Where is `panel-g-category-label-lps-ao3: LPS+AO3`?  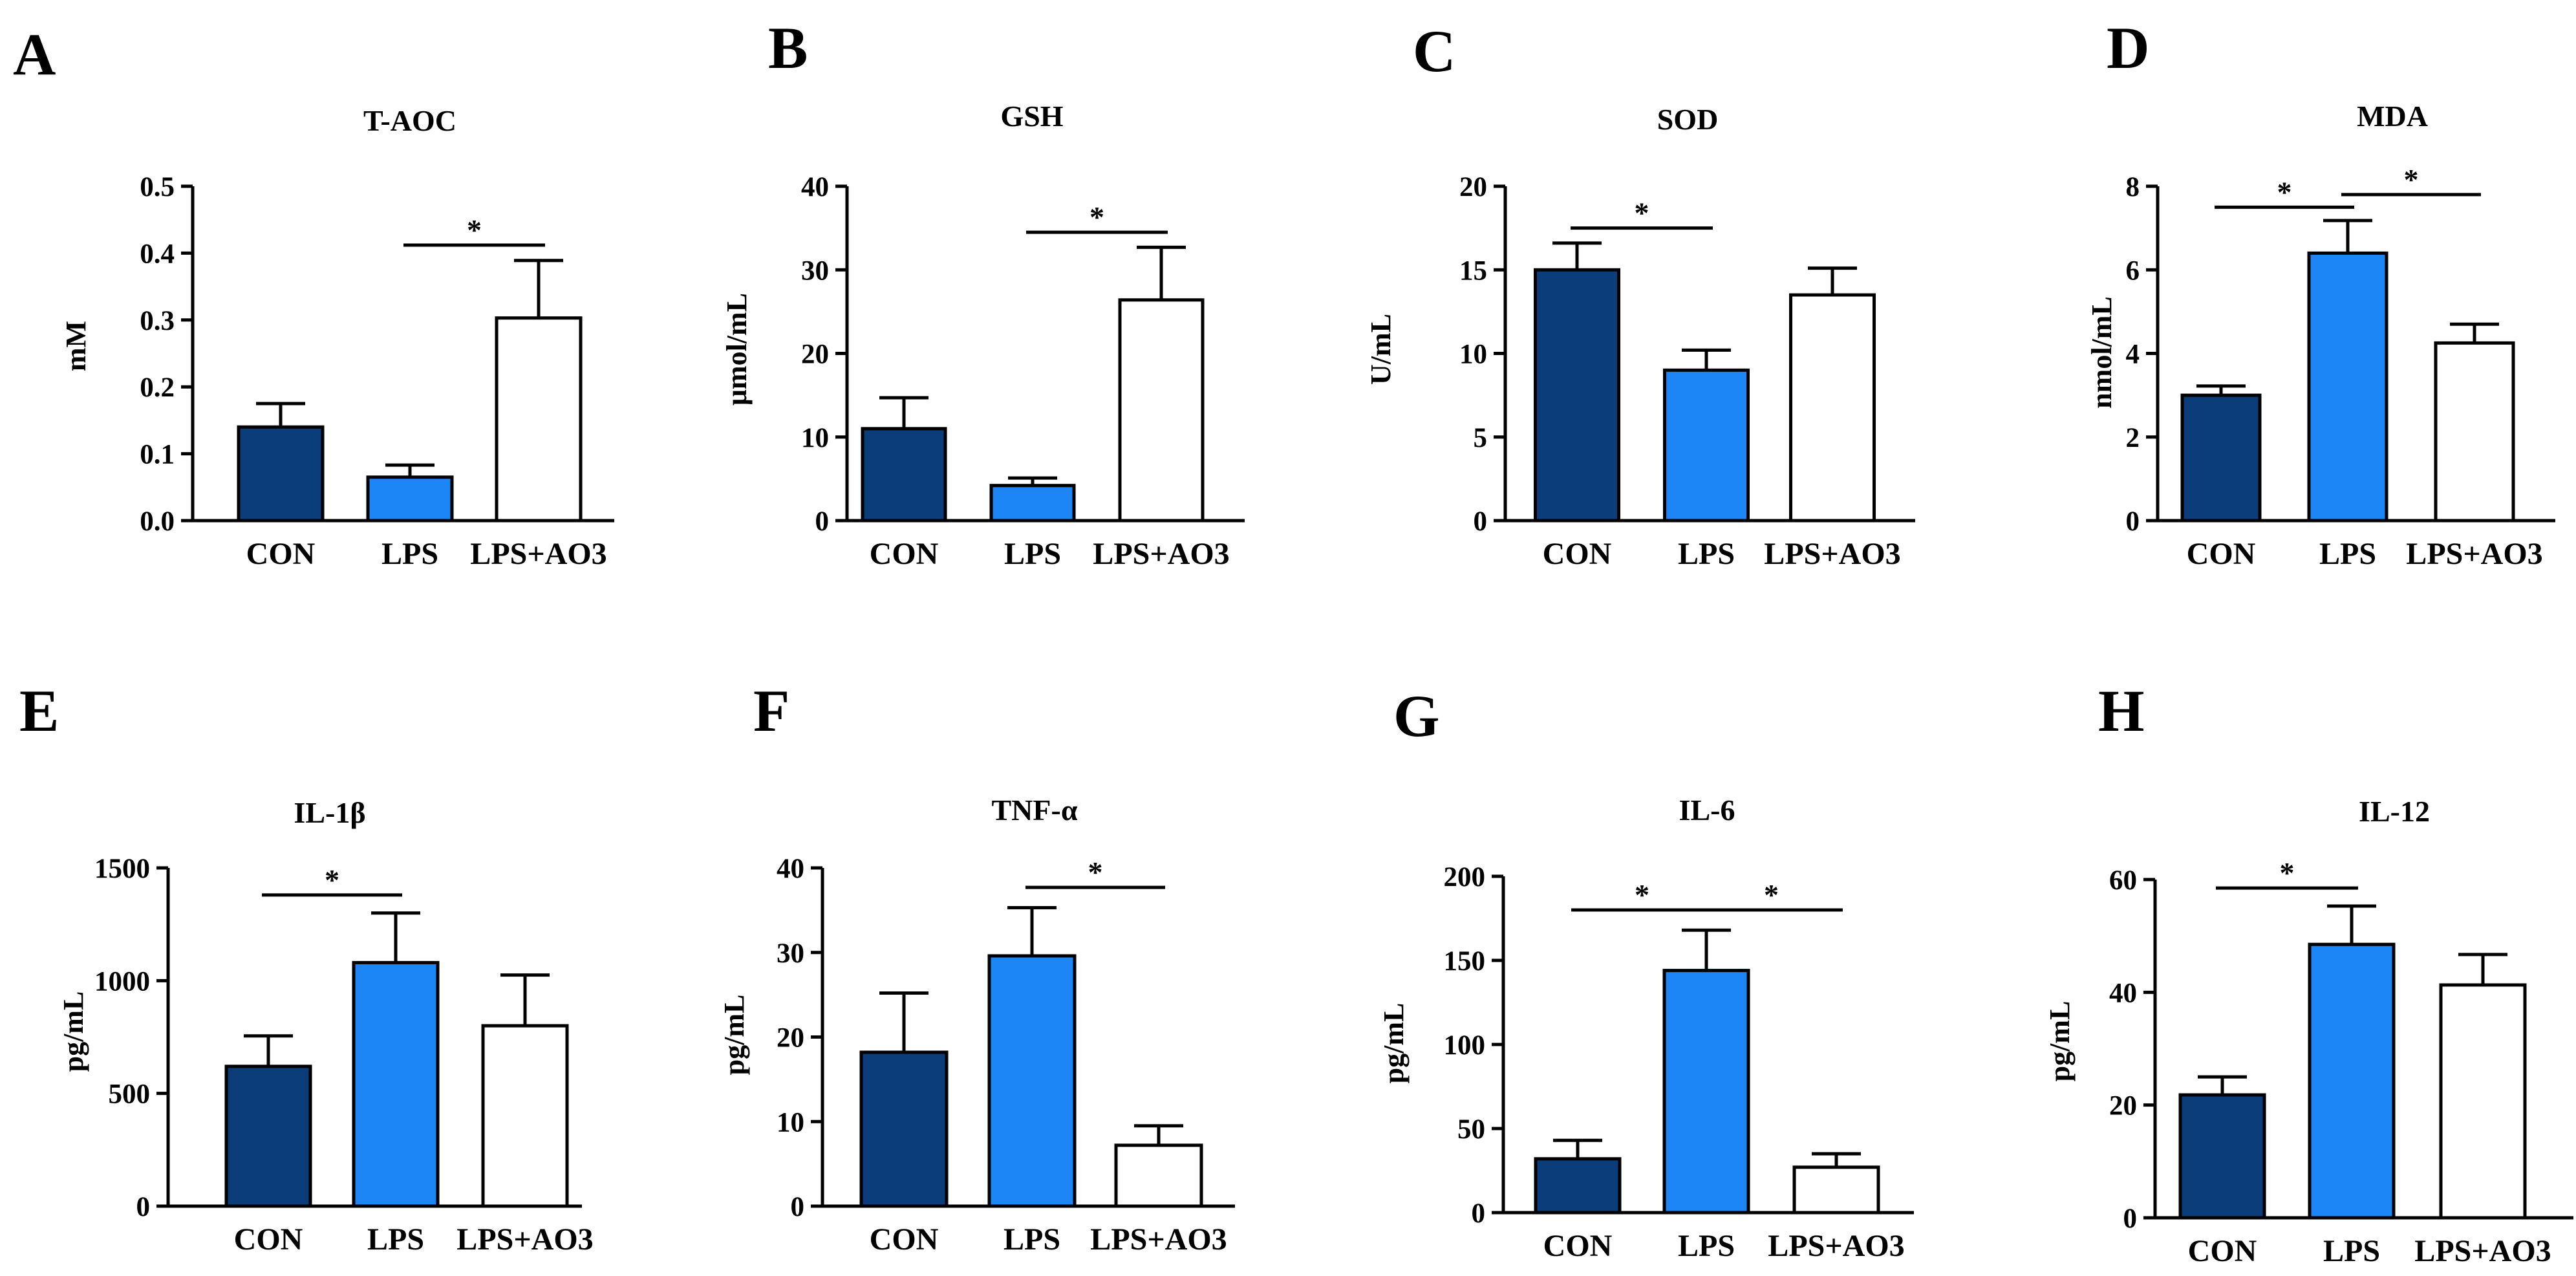
panel-g-category-label-lps-ao3: LPS+AO3 is located at coordinates (1836, 1246).